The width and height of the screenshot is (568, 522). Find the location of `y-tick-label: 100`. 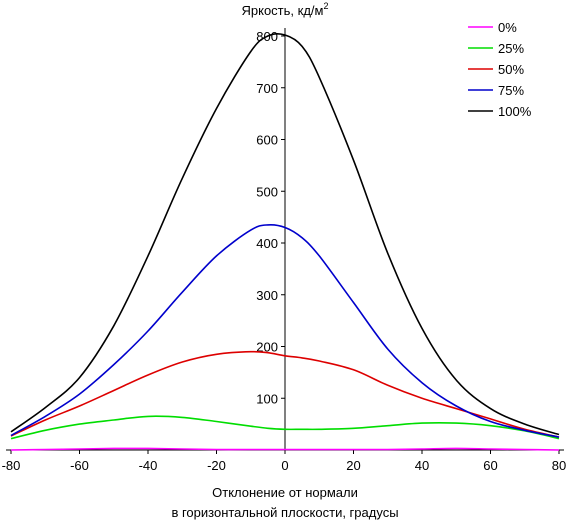

y-tick-label: 100 is located at coordinates (267, 398).